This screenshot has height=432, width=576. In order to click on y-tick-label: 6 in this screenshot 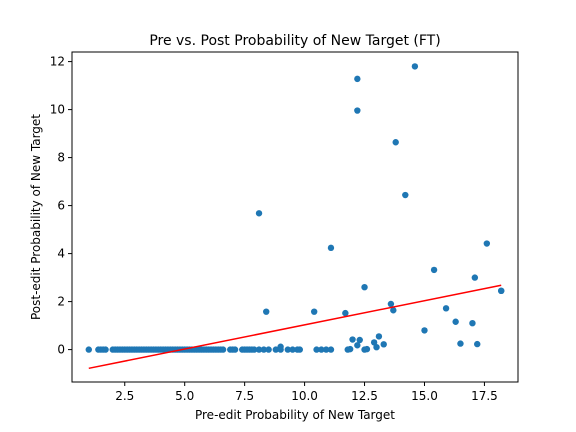, I will do `click(61, 206)`.